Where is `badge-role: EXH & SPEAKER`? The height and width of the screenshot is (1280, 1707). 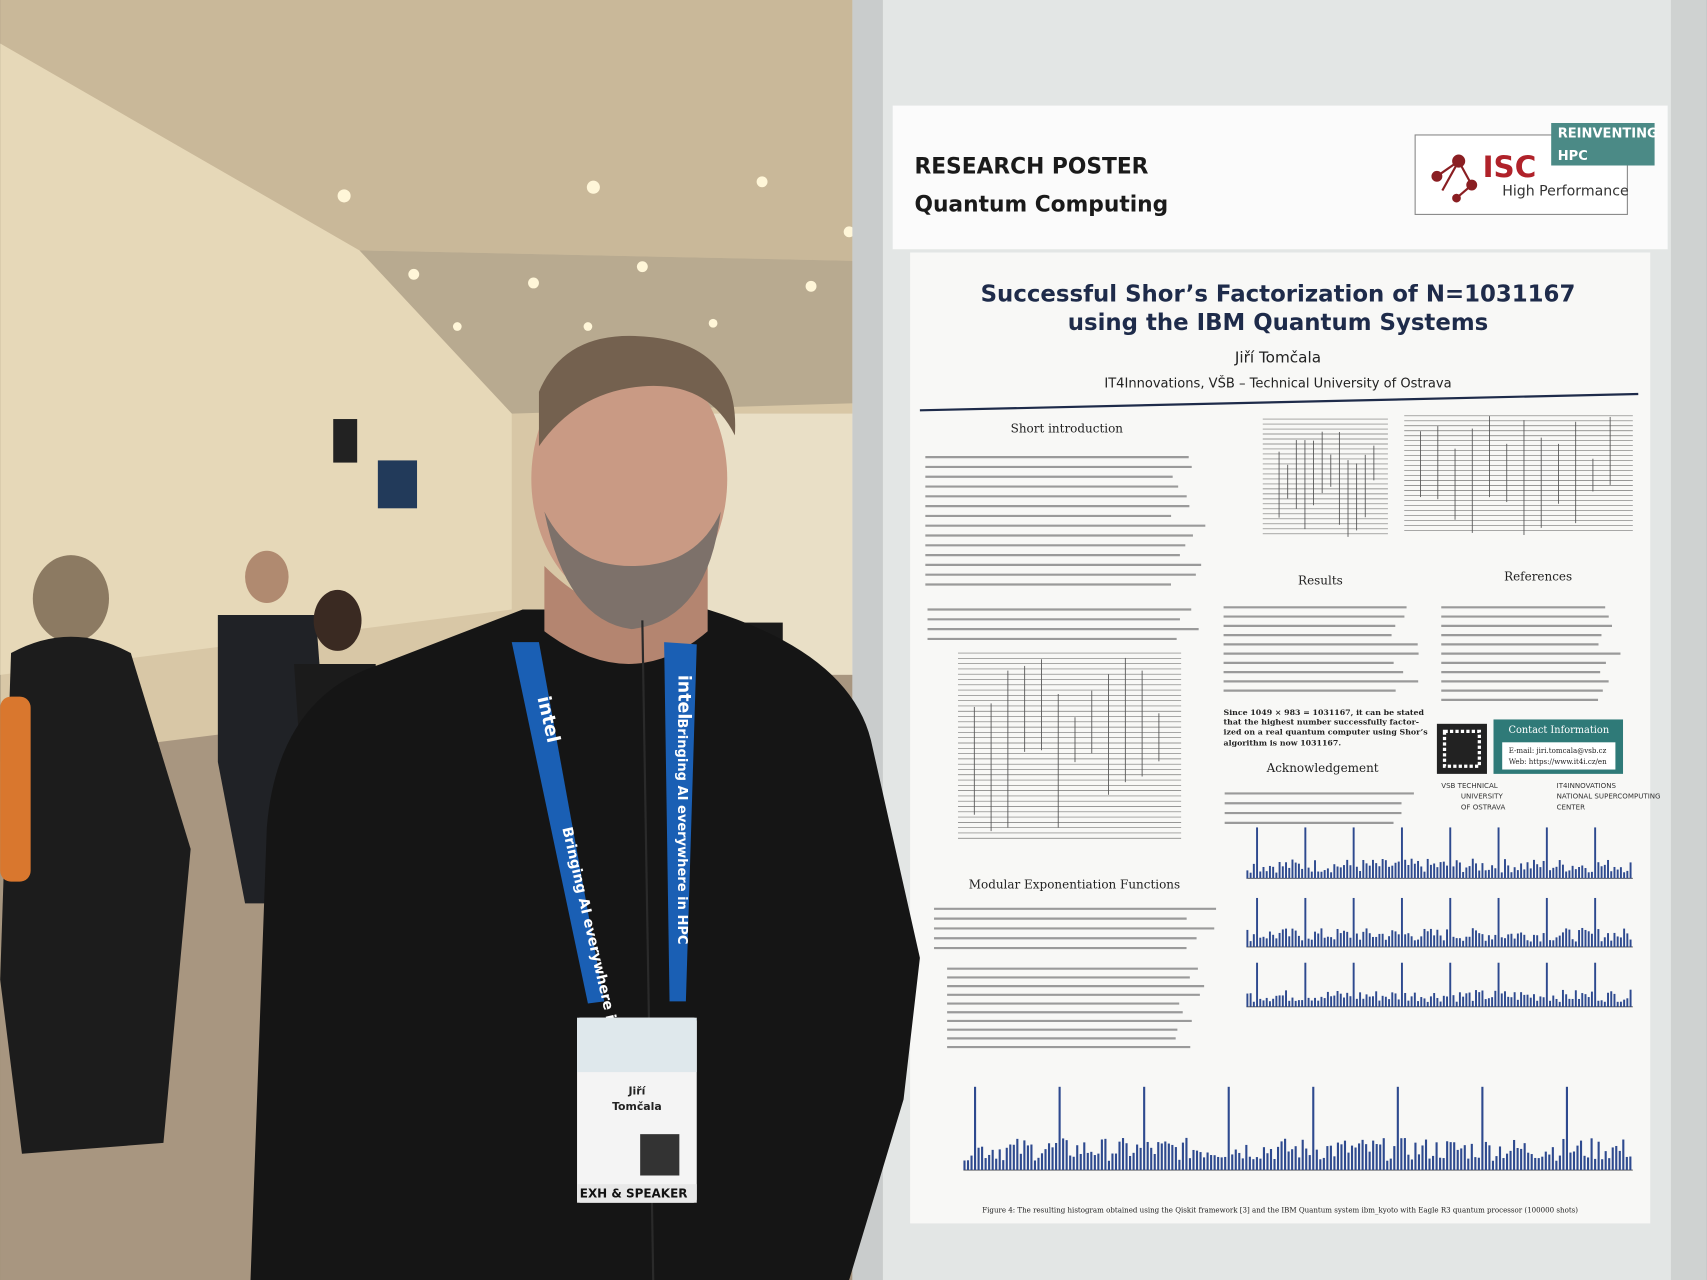 badge-role: EXH & SPEAKER is located at coordinates (634, 1194).